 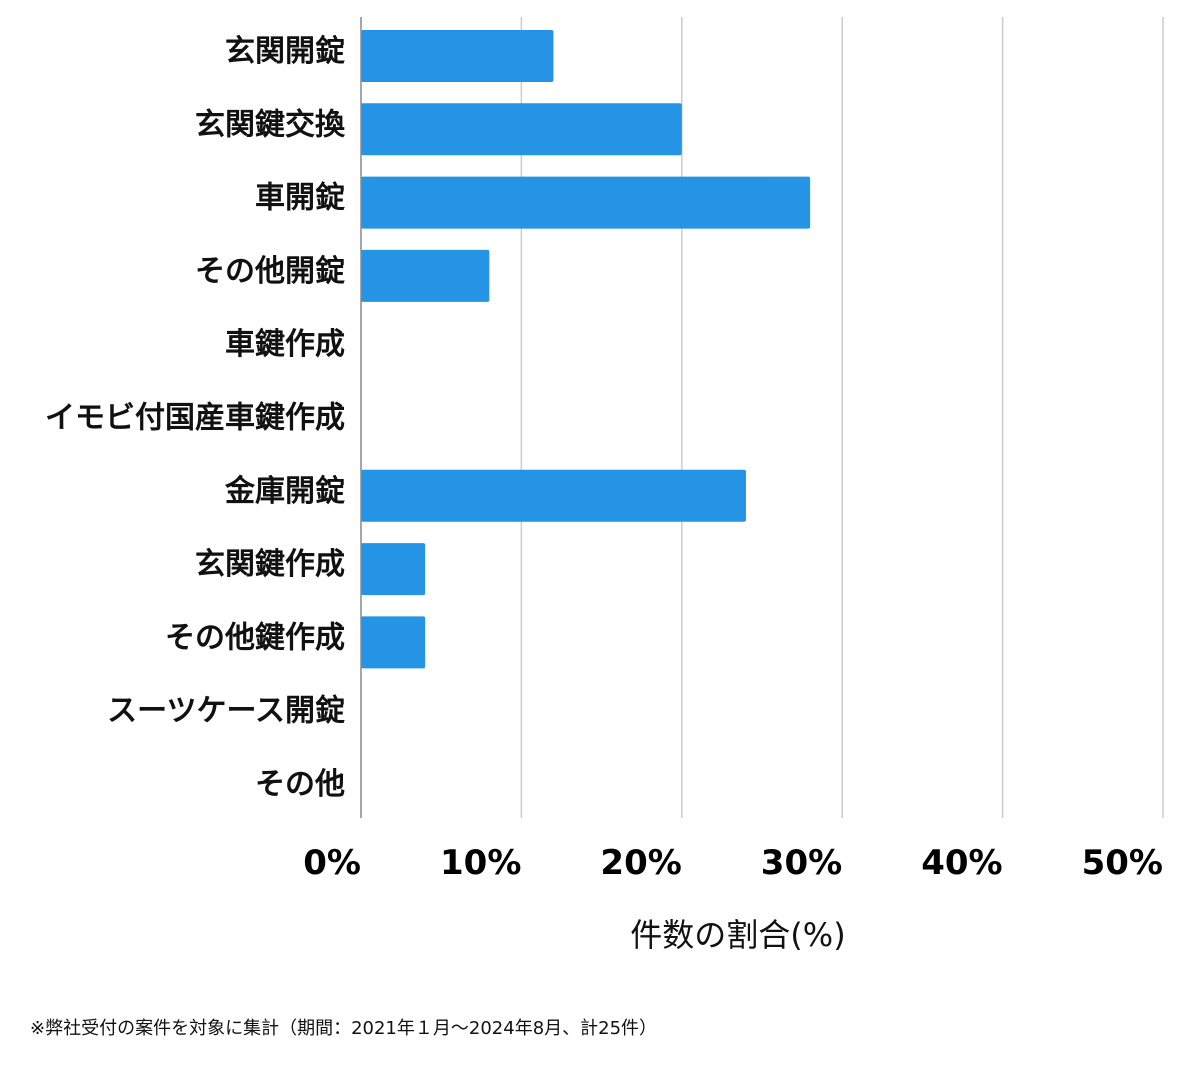 I want to click on x-axis-title: 件数の割合(%), so click(x=737, y=935).